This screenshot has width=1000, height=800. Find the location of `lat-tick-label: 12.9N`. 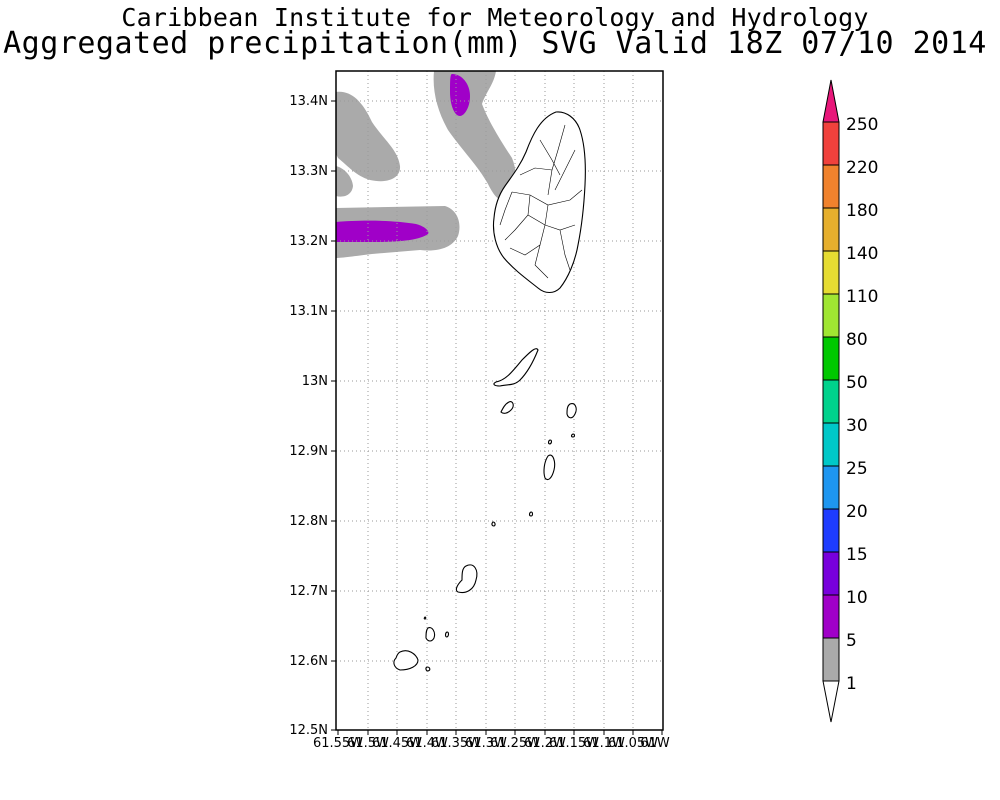

lat-tick-label: 12.9N is located at coordinates (308, 451).